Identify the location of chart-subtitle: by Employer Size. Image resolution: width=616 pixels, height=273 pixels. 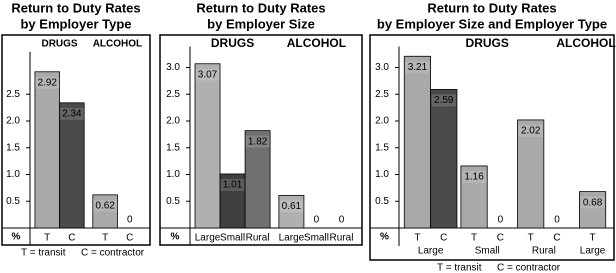
(261, 23).